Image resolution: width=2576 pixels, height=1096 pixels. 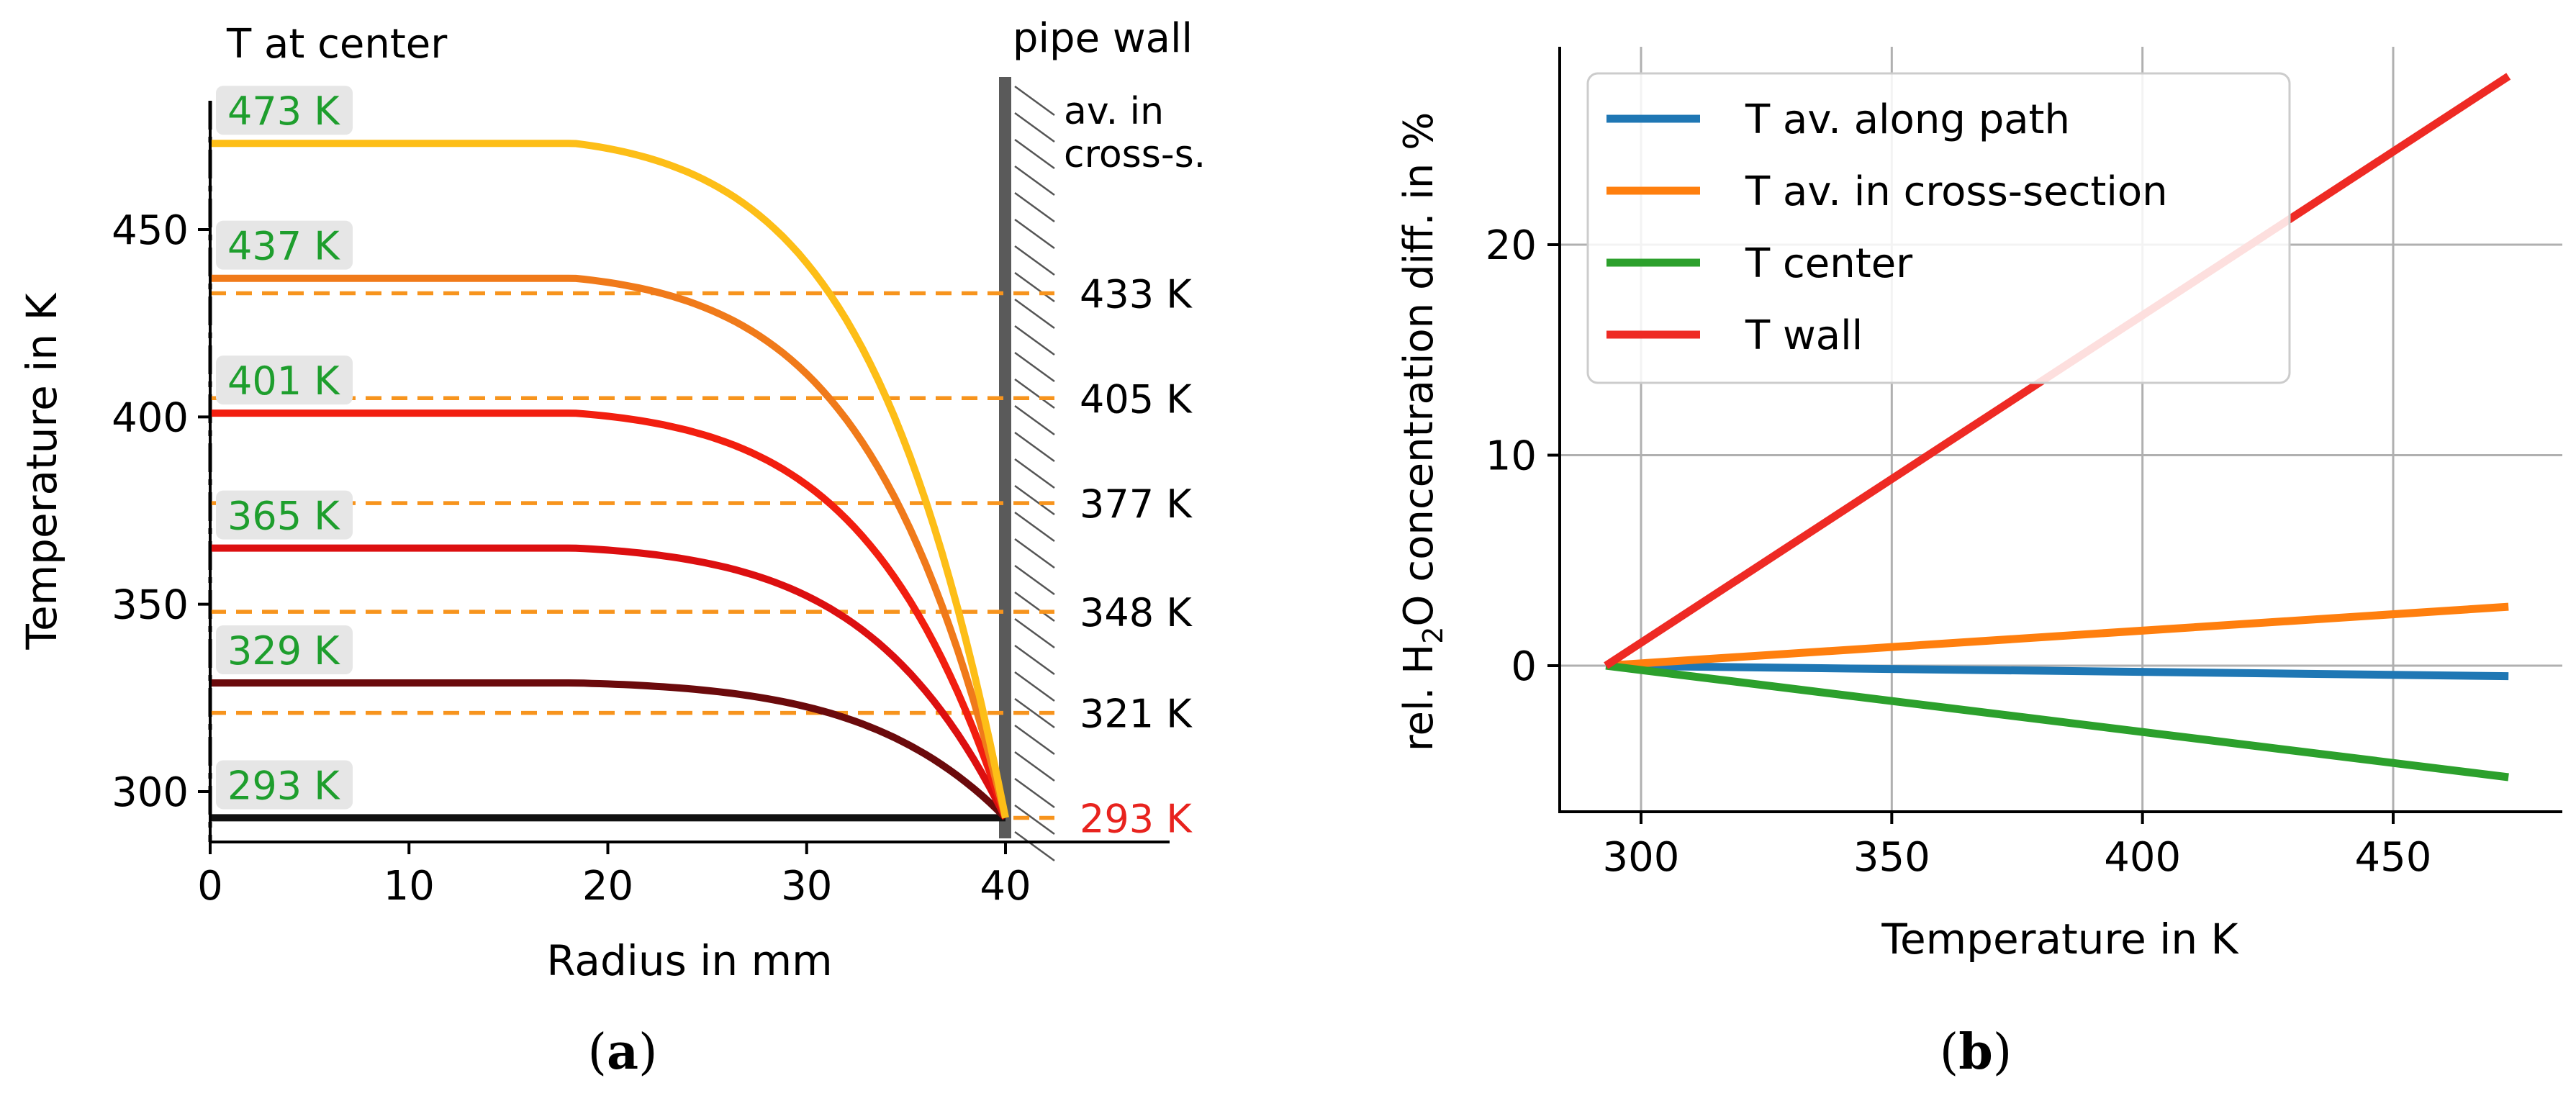 What do you see at coordinates (608, 886) in the screenshot?
I see `x-tick-label-20: 20` at bounding box center [608, 886].